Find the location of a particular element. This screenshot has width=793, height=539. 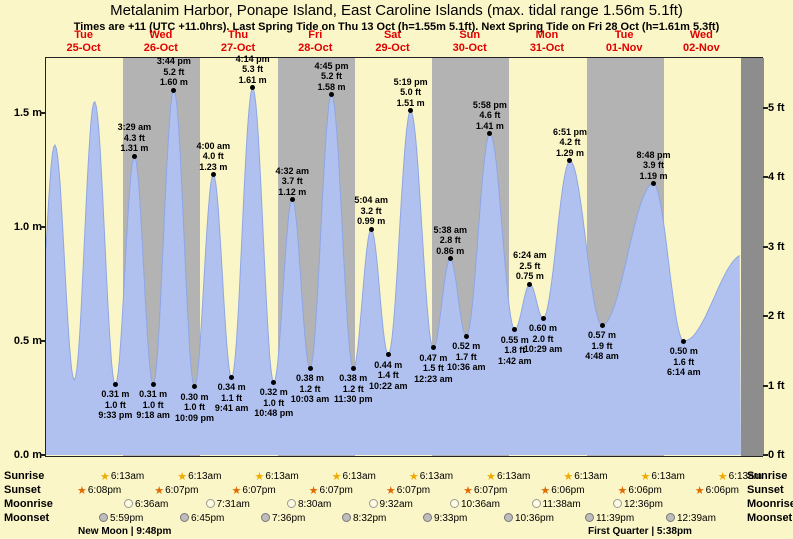

low-tide-label: 0.38 m 1.2 ft 10:03 am is located at coordinates (310, 389).